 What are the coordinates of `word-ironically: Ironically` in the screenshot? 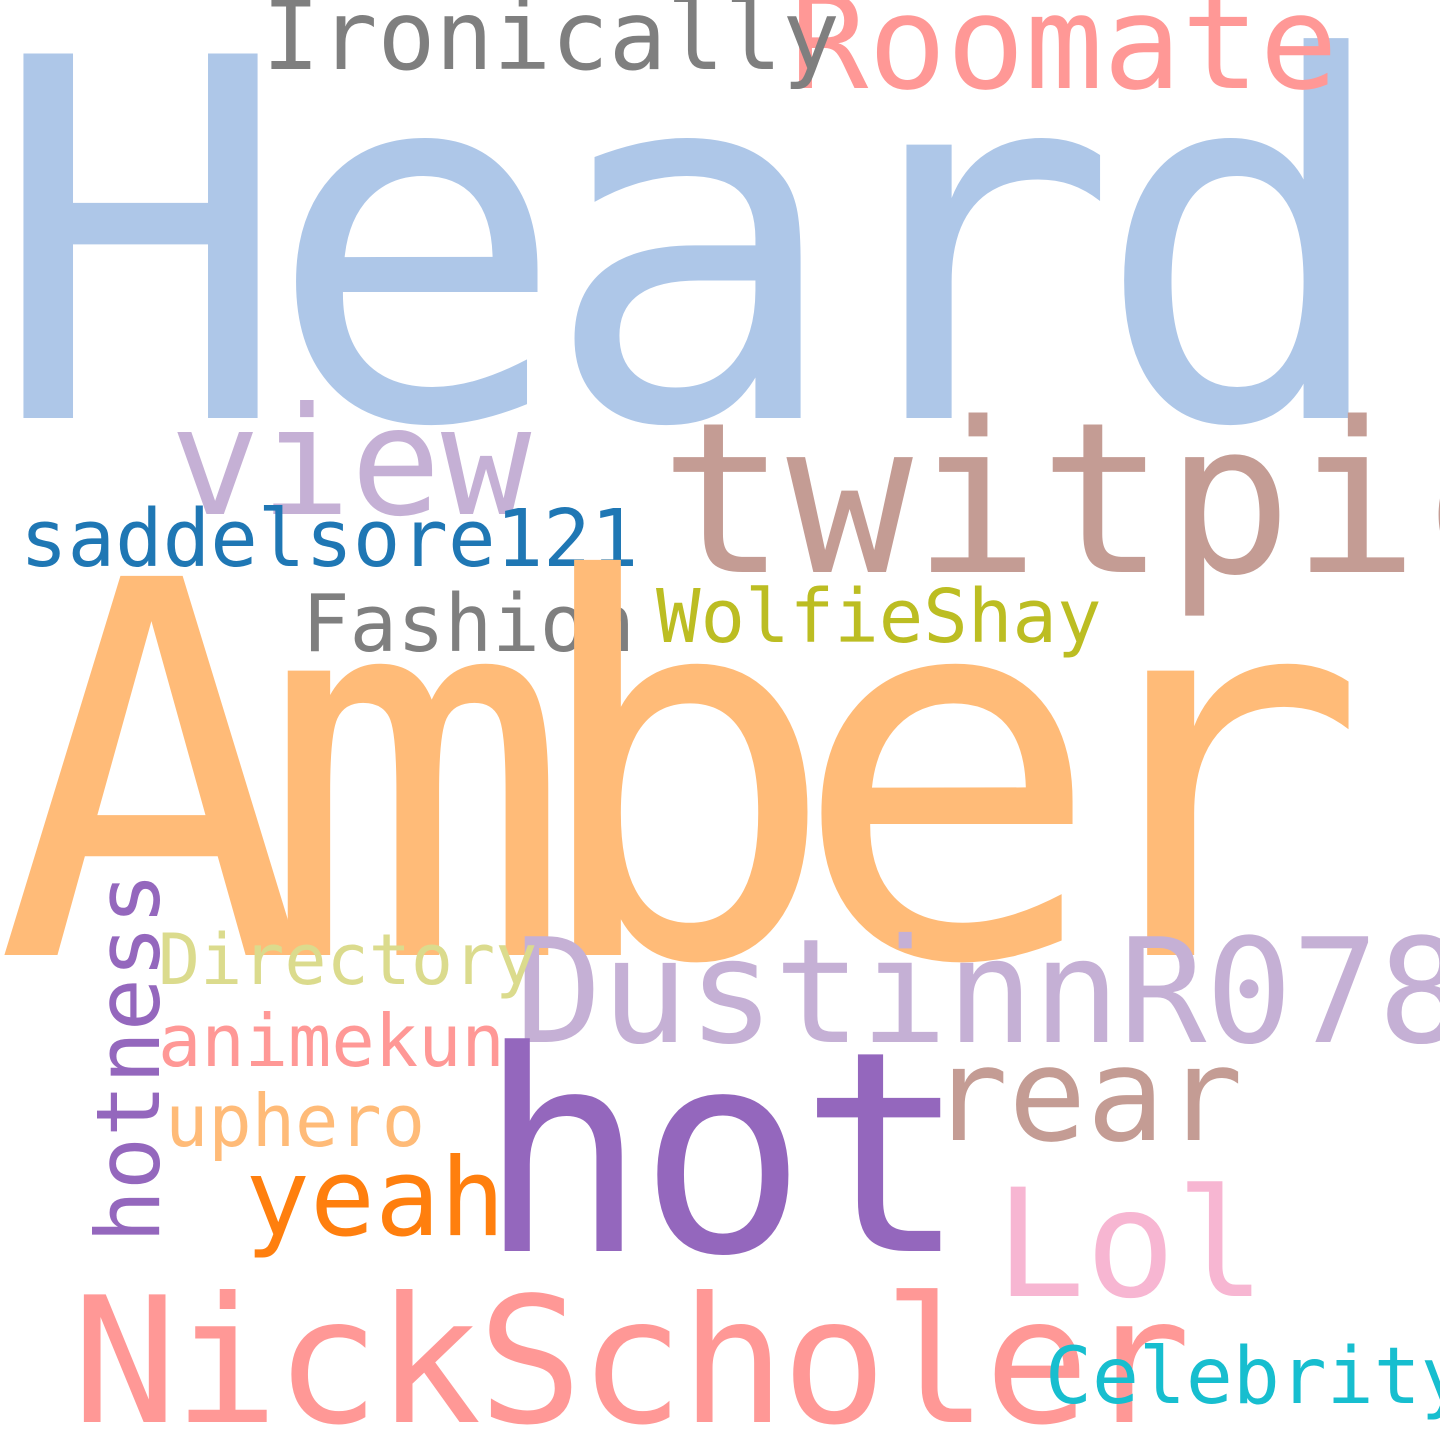 It's located at (551, 46).